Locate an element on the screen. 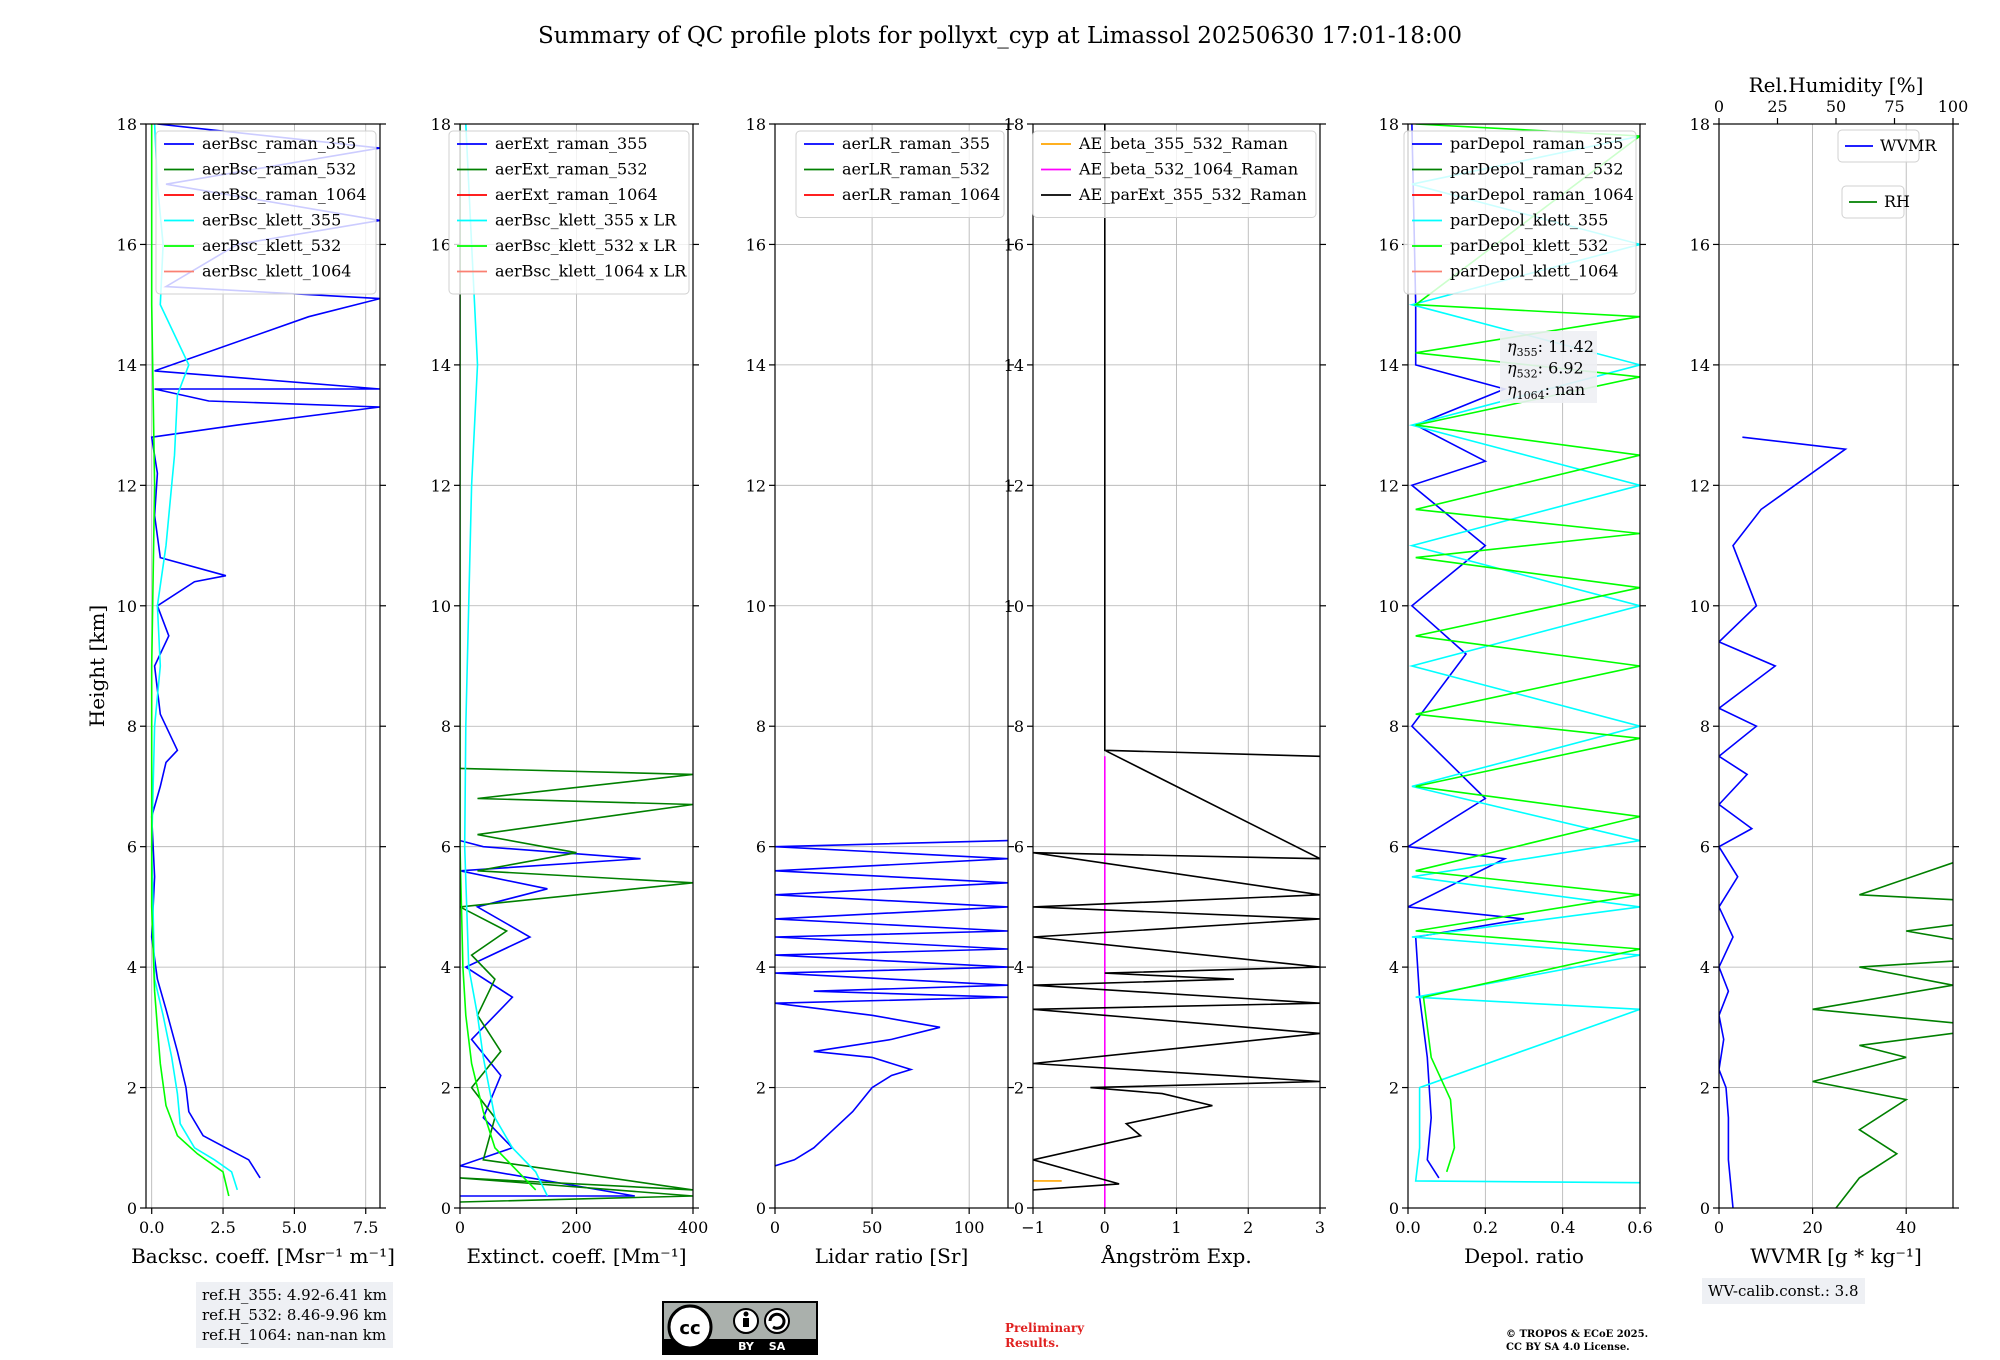 The width and height of the screenshot is (2000, 1360). x-axis-label: Lidar ratio [Sr] is located at coordinates (892, 1256).